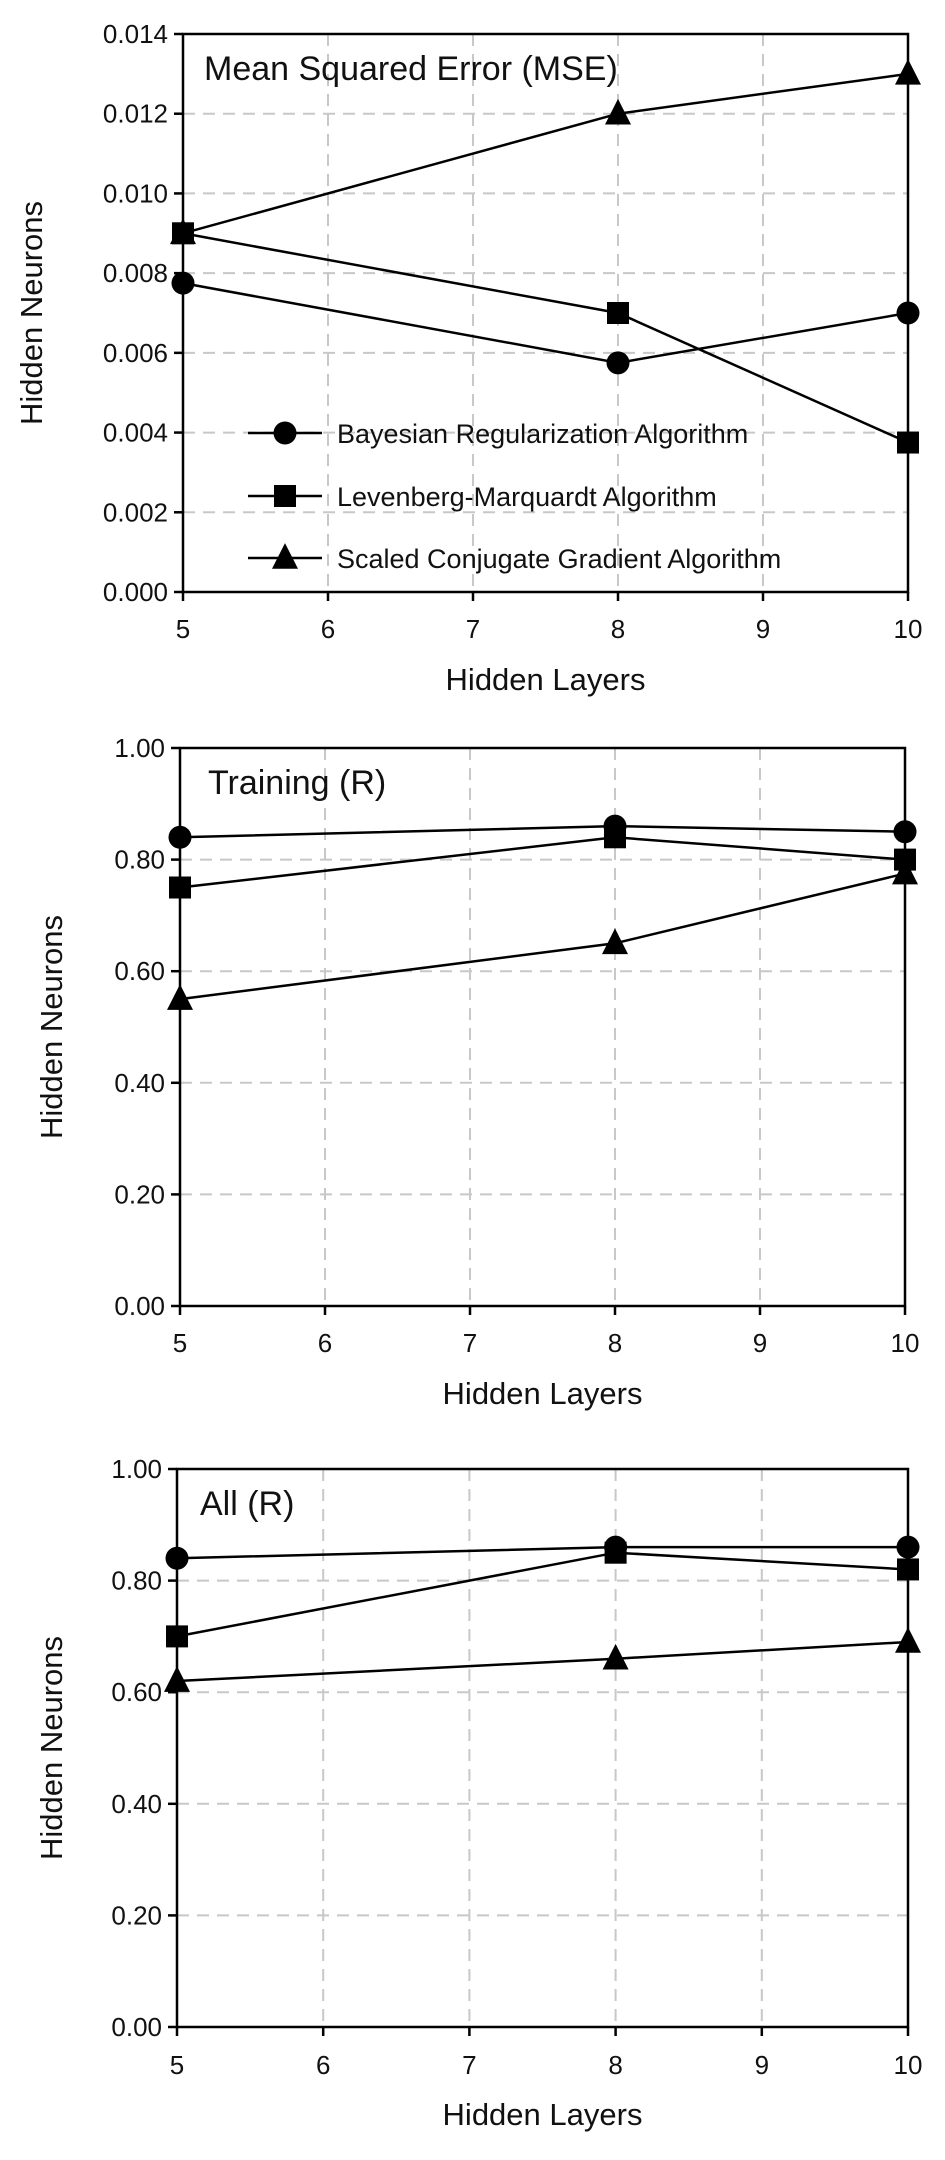  I want to click on legend-item: Levenberg-Marquardt Algorithm, so click(482, 497).